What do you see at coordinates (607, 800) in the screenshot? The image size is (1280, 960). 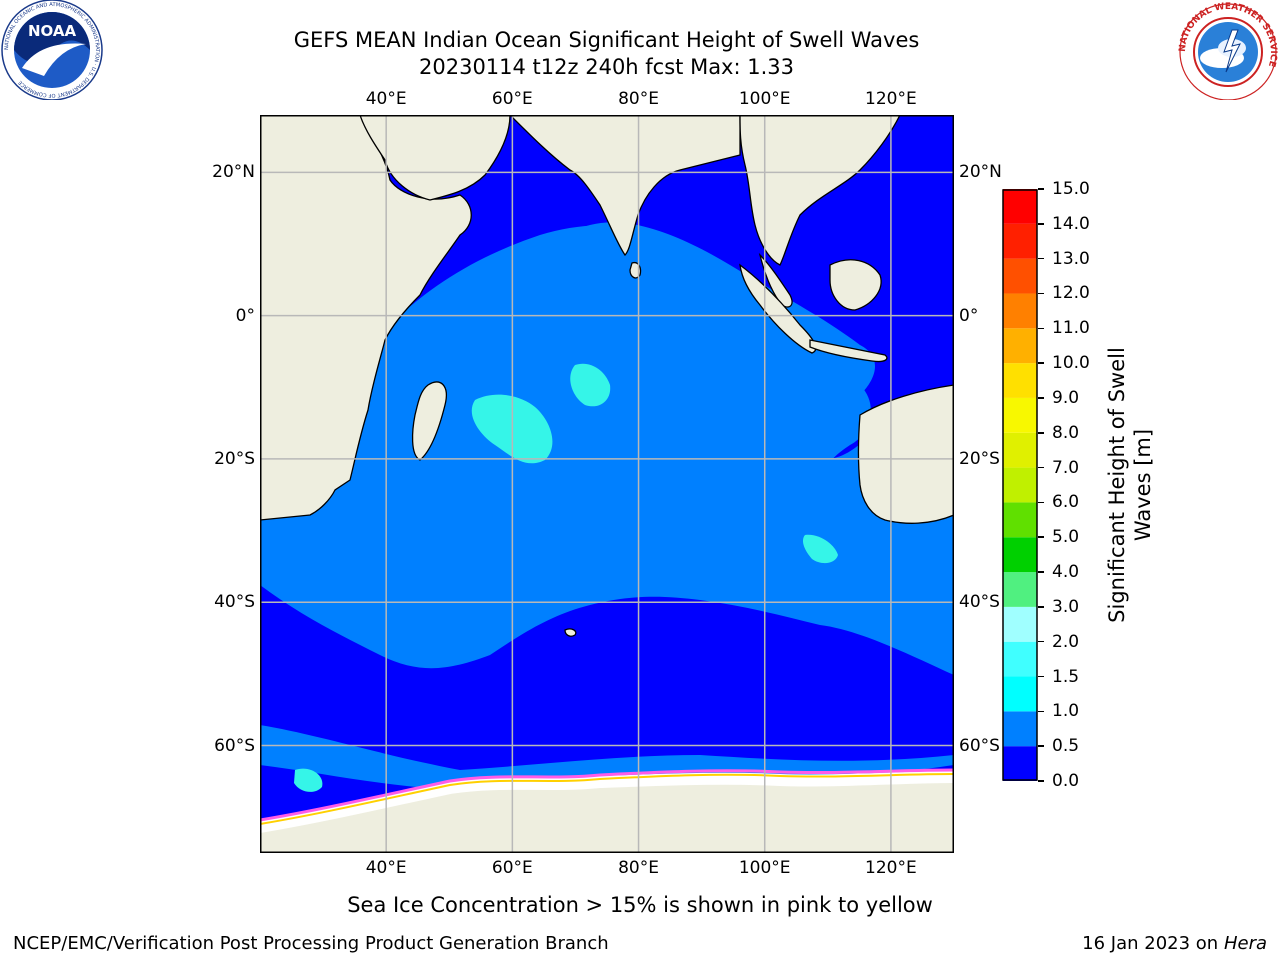 I see `sea-ice-fringe` at bounding box center [607, 800].